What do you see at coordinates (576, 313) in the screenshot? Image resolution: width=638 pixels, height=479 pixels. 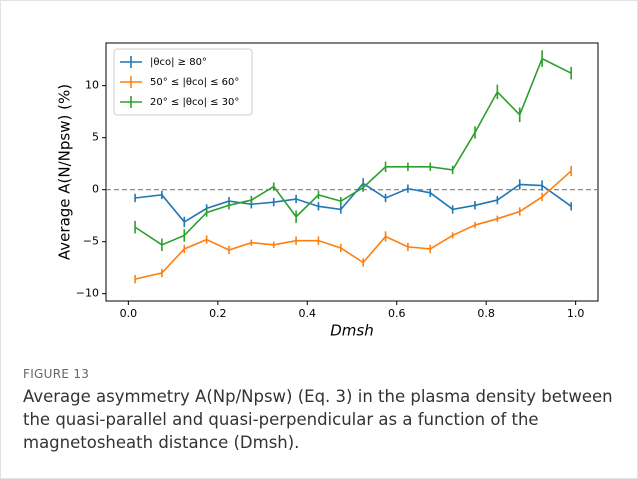 I see `x-tick-label: 1.0` at bounding box center [576, 313].